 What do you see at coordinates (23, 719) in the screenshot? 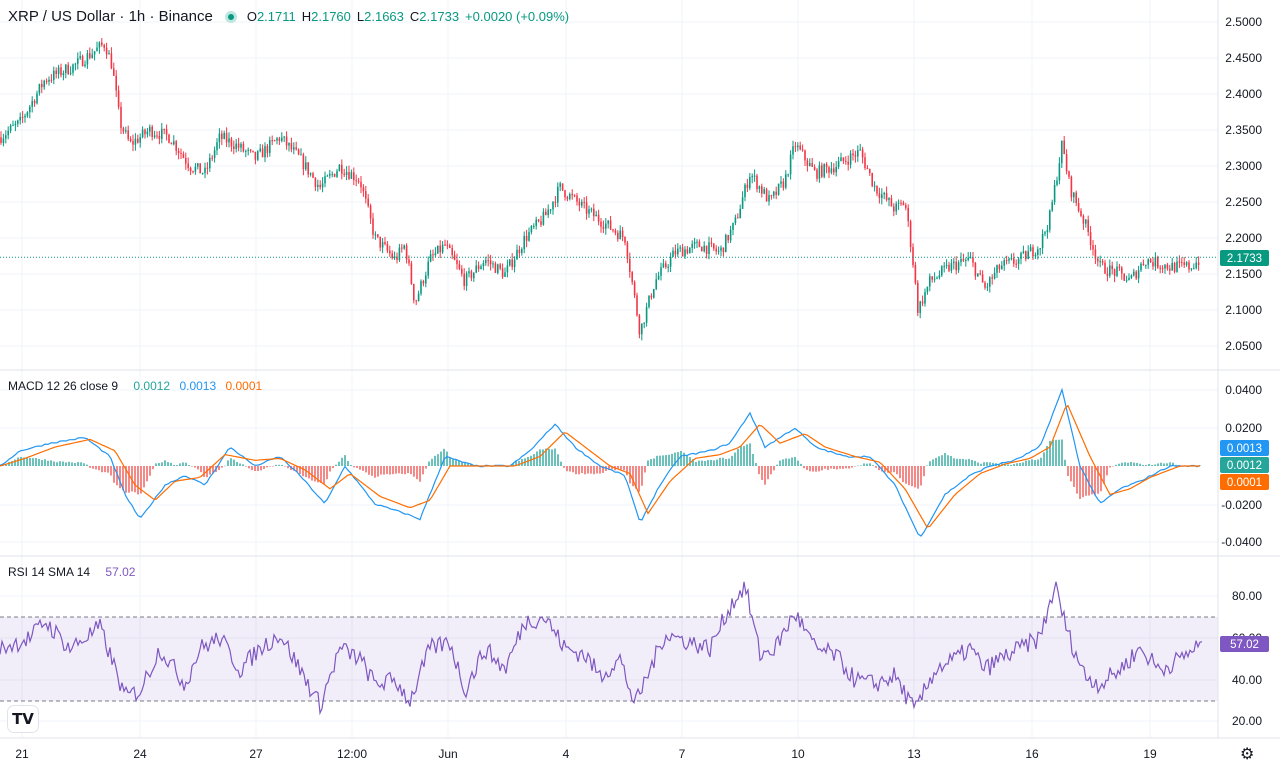
I see `tradingview-logo-icon: 𝗧𝗩` at bounding box center [23, 719].